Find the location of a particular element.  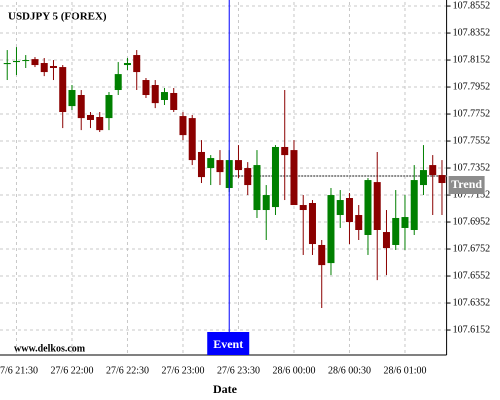

trend-box is located at coordinates (466, 185).